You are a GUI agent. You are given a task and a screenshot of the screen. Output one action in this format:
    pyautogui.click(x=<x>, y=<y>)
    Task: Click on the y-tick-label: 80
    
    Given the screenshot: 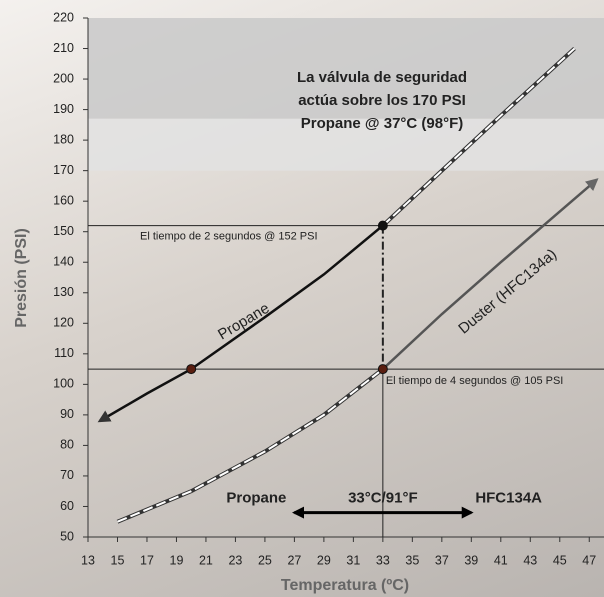 What is the action you would take?
    pyautogui.click(x=67, y=445)
    